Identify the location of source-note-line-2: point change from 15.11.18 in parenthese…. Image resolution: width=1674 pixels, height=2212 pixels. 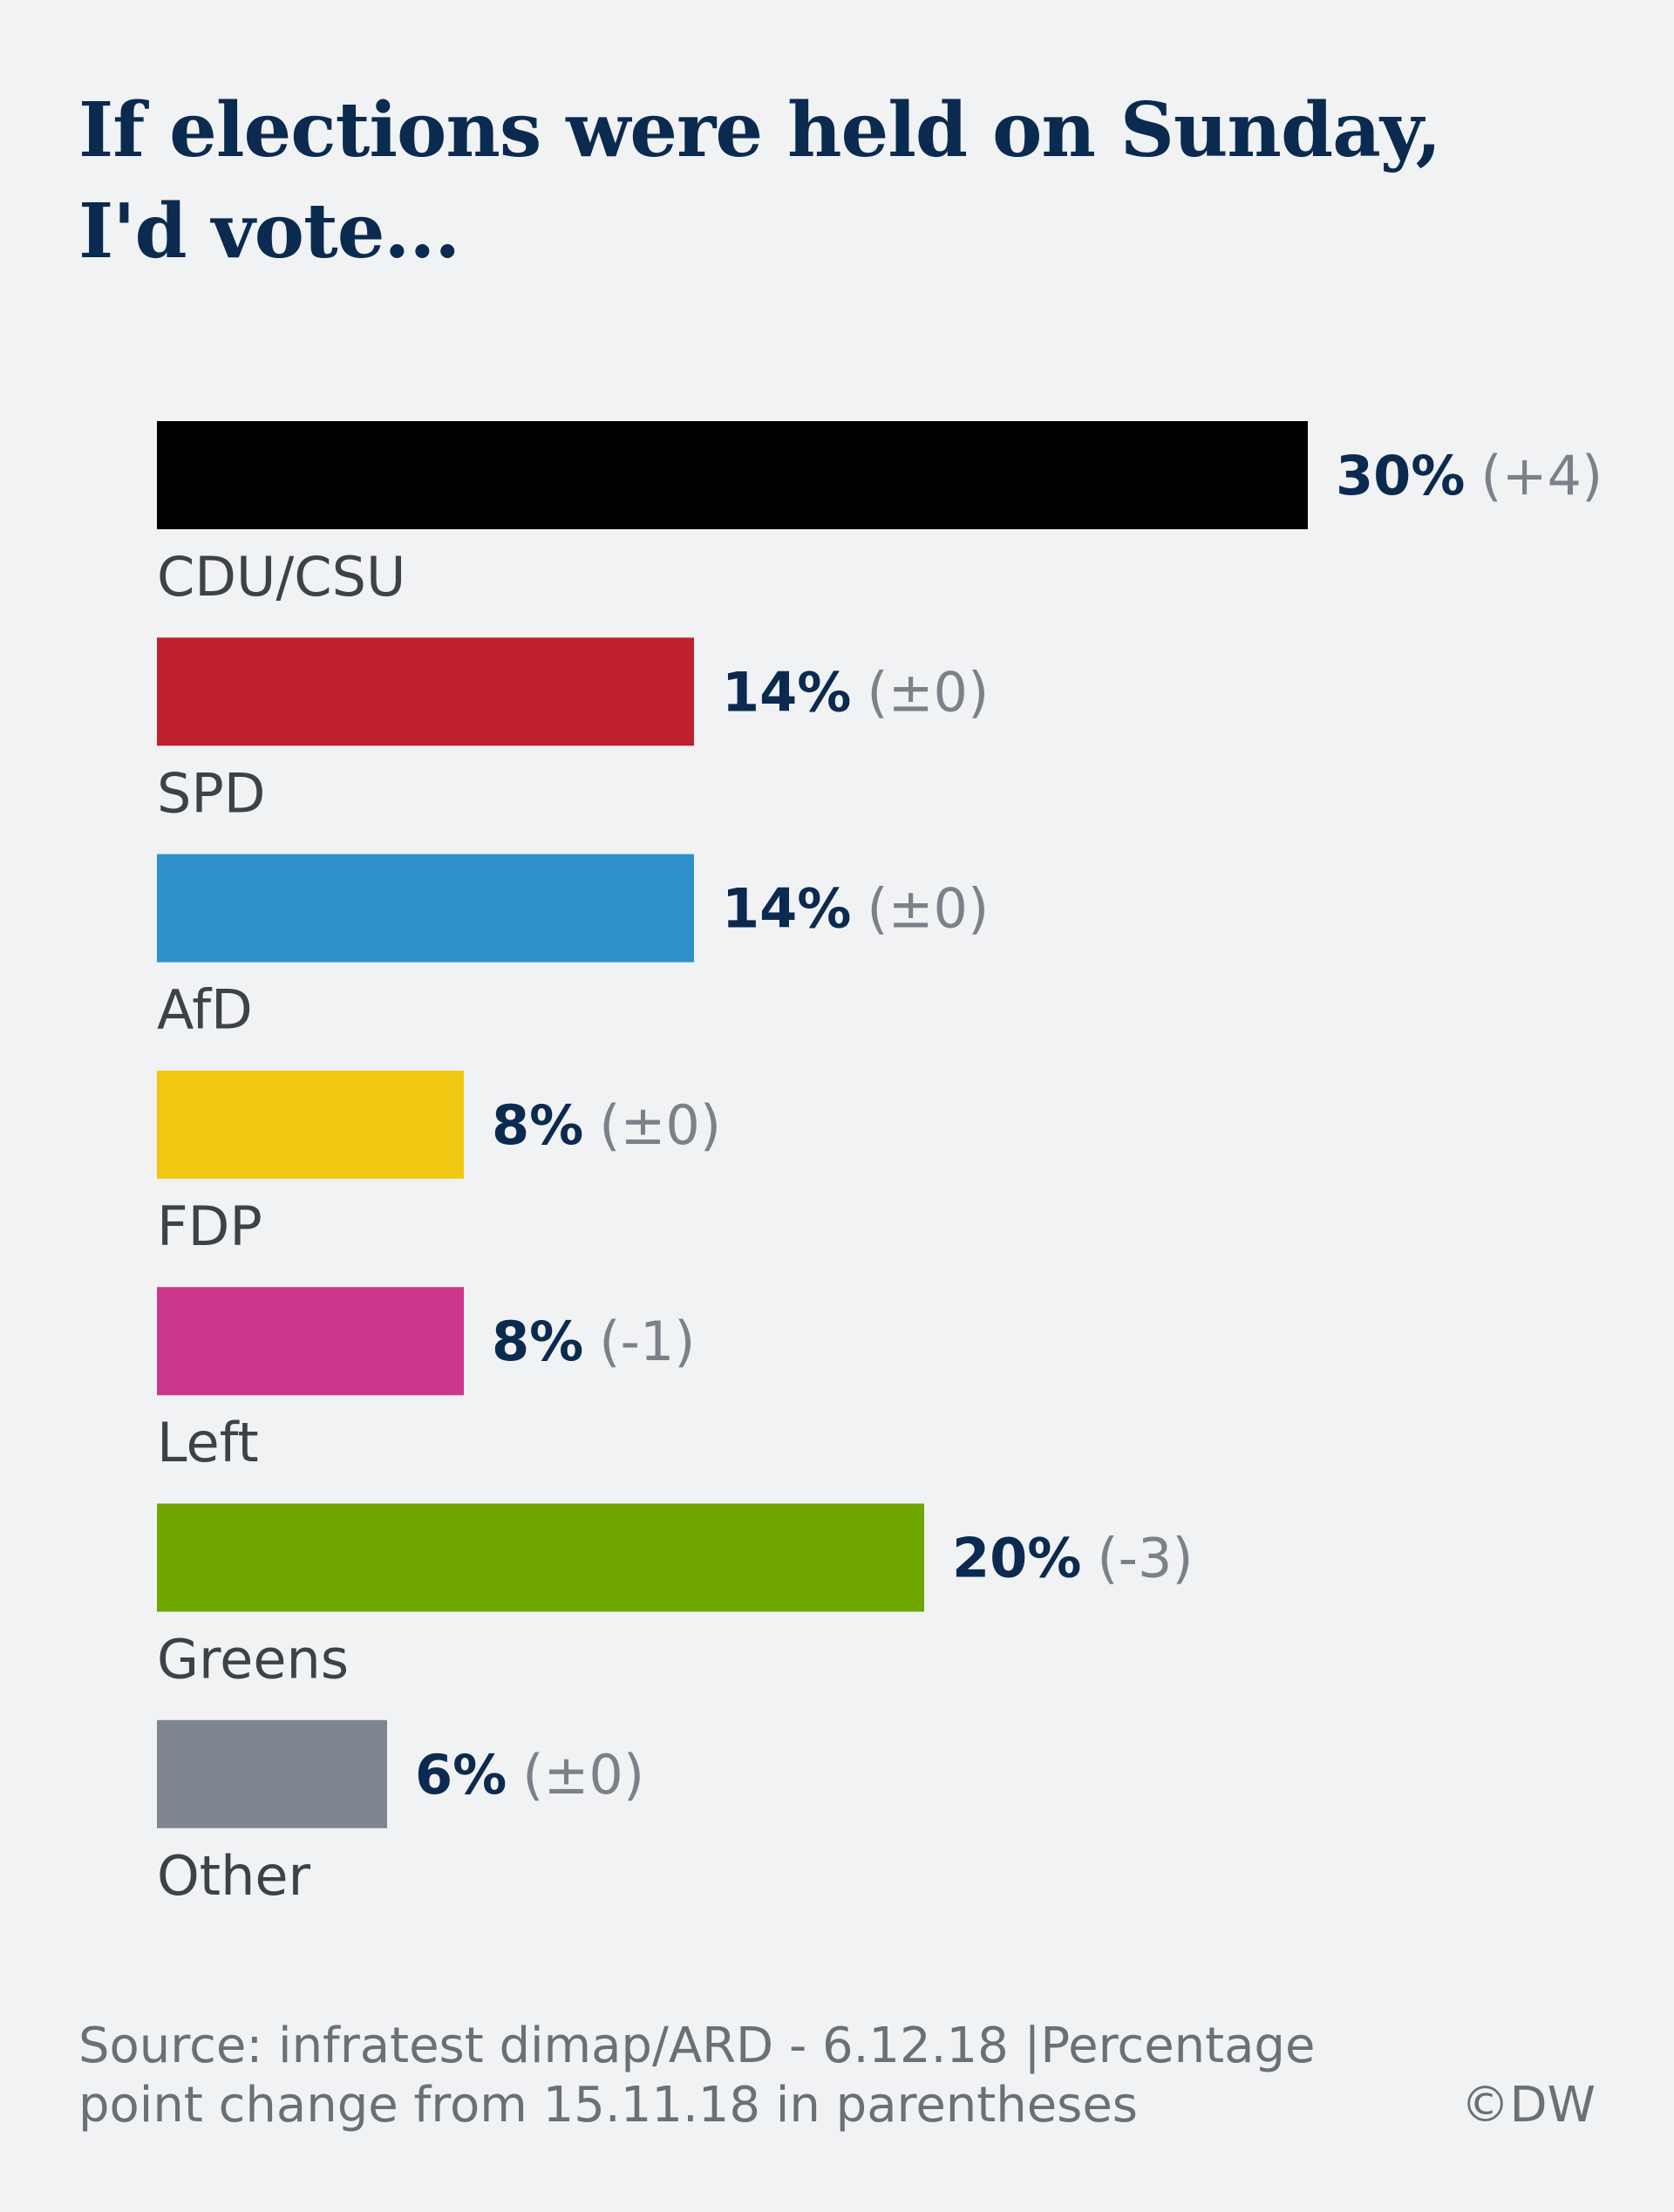
(608, 2105).